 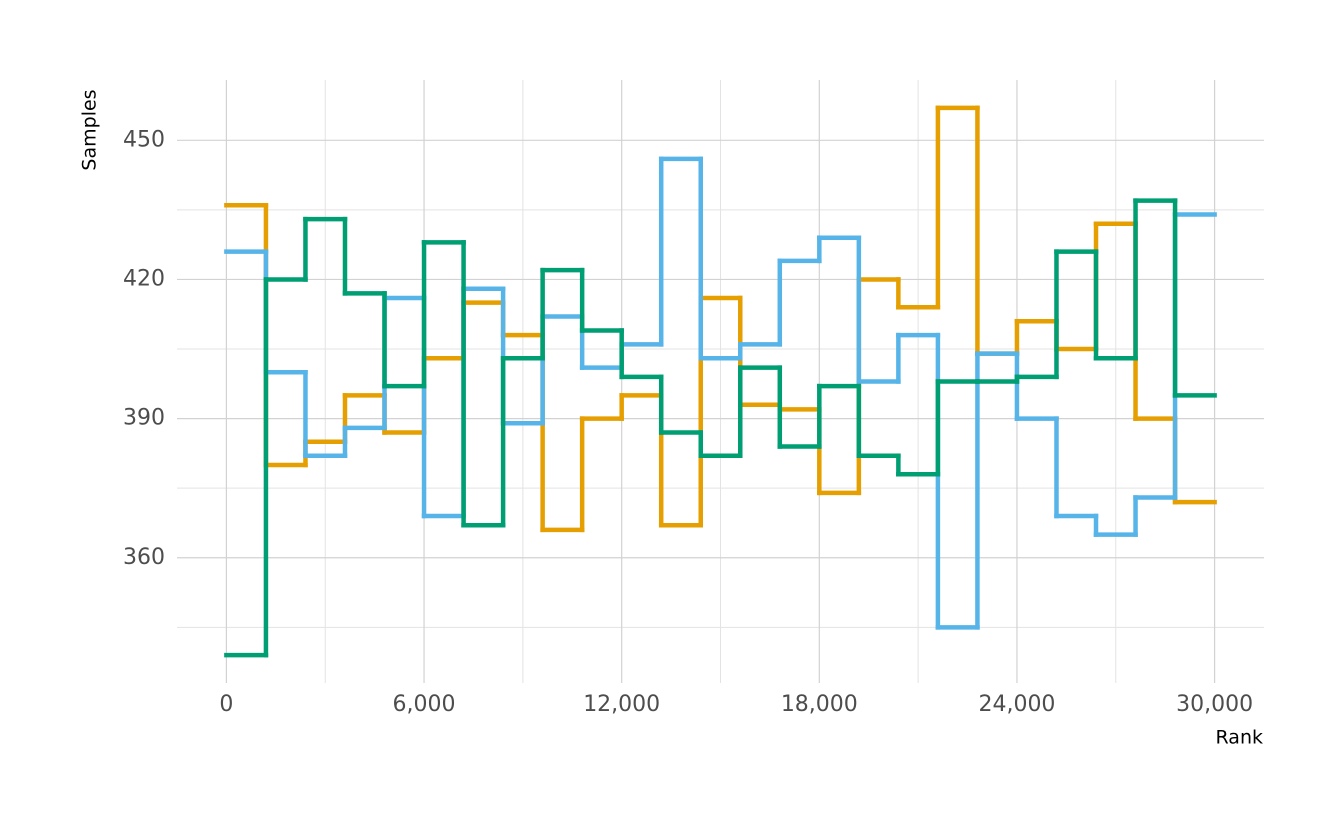 What do you see at coordinates (144, 278) in the screenshot?
I see `y-tick-label: 420` at bounding box center [144, 278].